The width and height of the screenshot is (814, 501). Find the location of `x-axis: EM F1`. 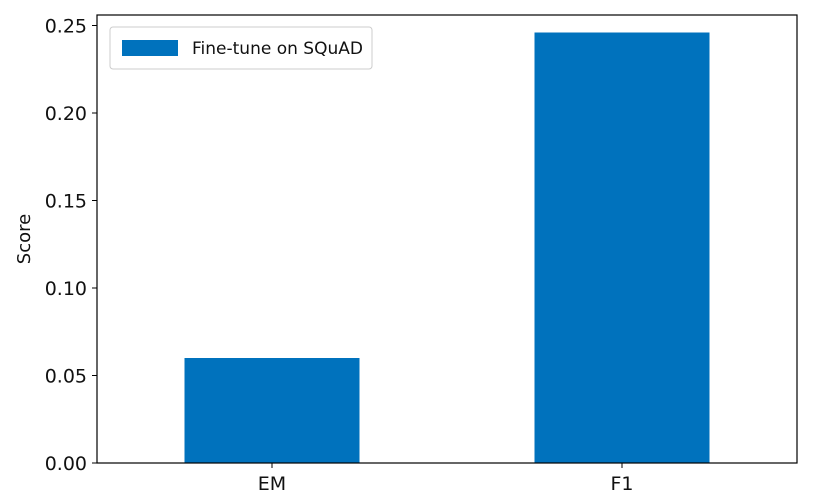

x-axis: EM F1 is located at coordinates (446, 479).